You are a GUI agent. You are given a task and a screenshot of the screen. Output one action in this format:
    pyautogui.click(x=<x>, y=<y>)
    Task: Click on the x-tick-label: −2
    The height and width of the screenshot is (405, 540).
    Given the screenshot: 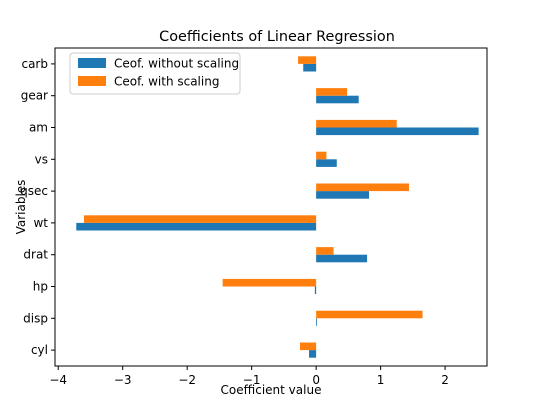 What is the action you would take?
    pyautogui.click(x=187, y=380)
    